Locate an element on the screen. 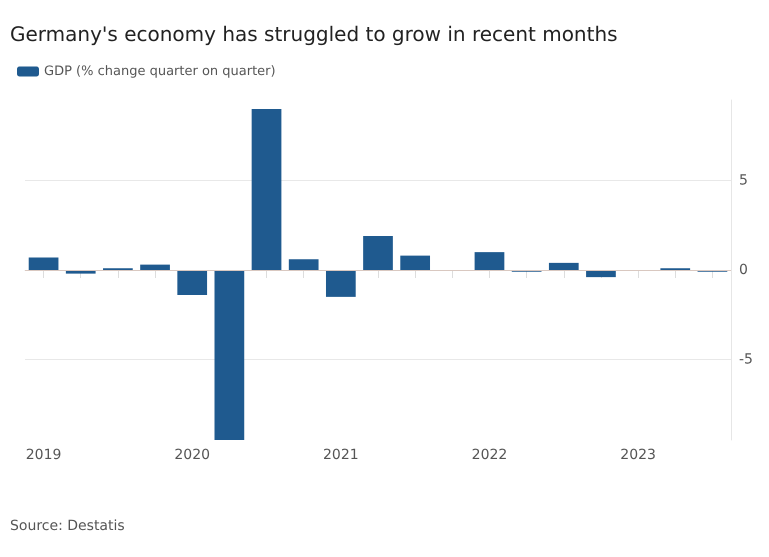 This screenshot has height=557, width=769. legend-label: GDP (% change quarter on quarter) is located at coordinates (160, 71).